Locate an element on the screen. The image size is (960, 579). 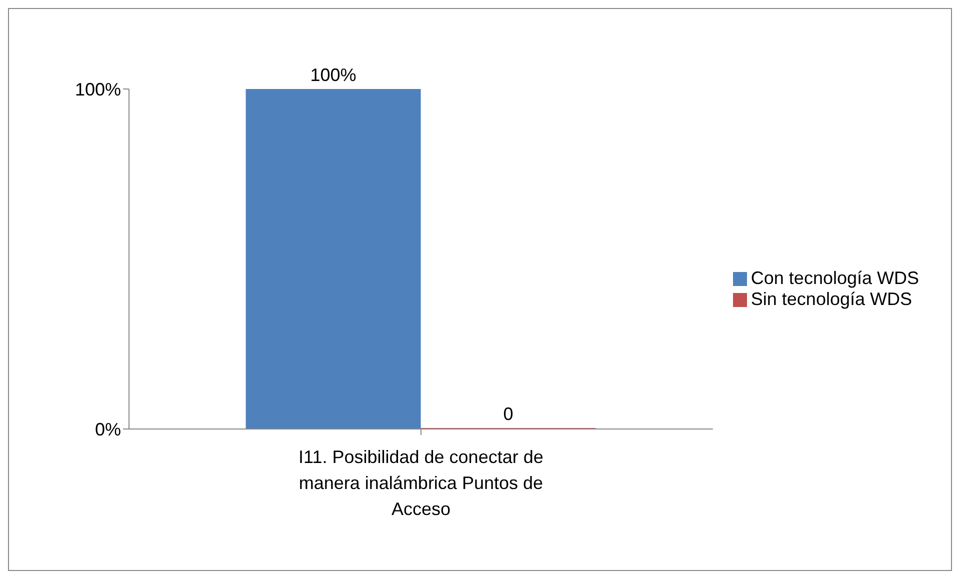
legend-label: Sin tecnología WDS is located at coordinates (831, 299).